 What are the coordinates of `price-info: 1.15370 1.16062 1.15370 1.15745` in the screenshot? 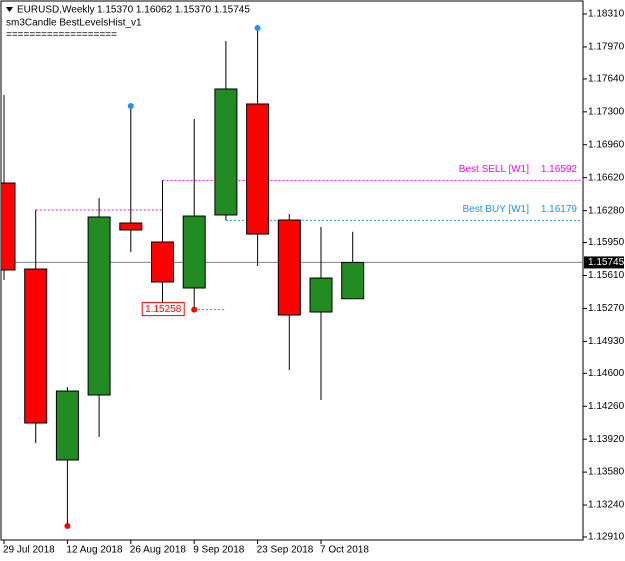 It's located at (173, 10).